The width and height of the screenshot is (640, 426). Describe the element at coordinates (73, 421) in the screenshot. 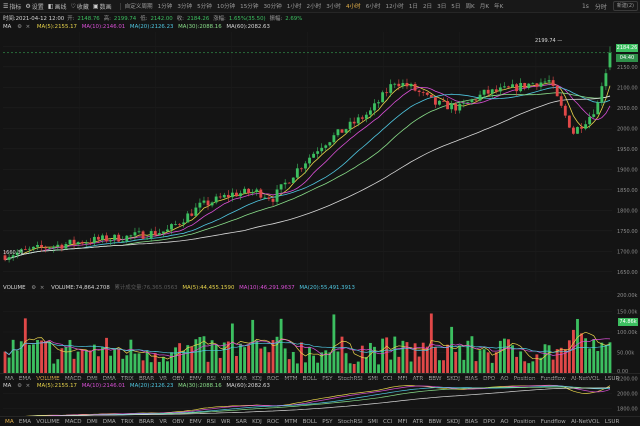

I see `indicator-tab-macd: MACD` at that location.